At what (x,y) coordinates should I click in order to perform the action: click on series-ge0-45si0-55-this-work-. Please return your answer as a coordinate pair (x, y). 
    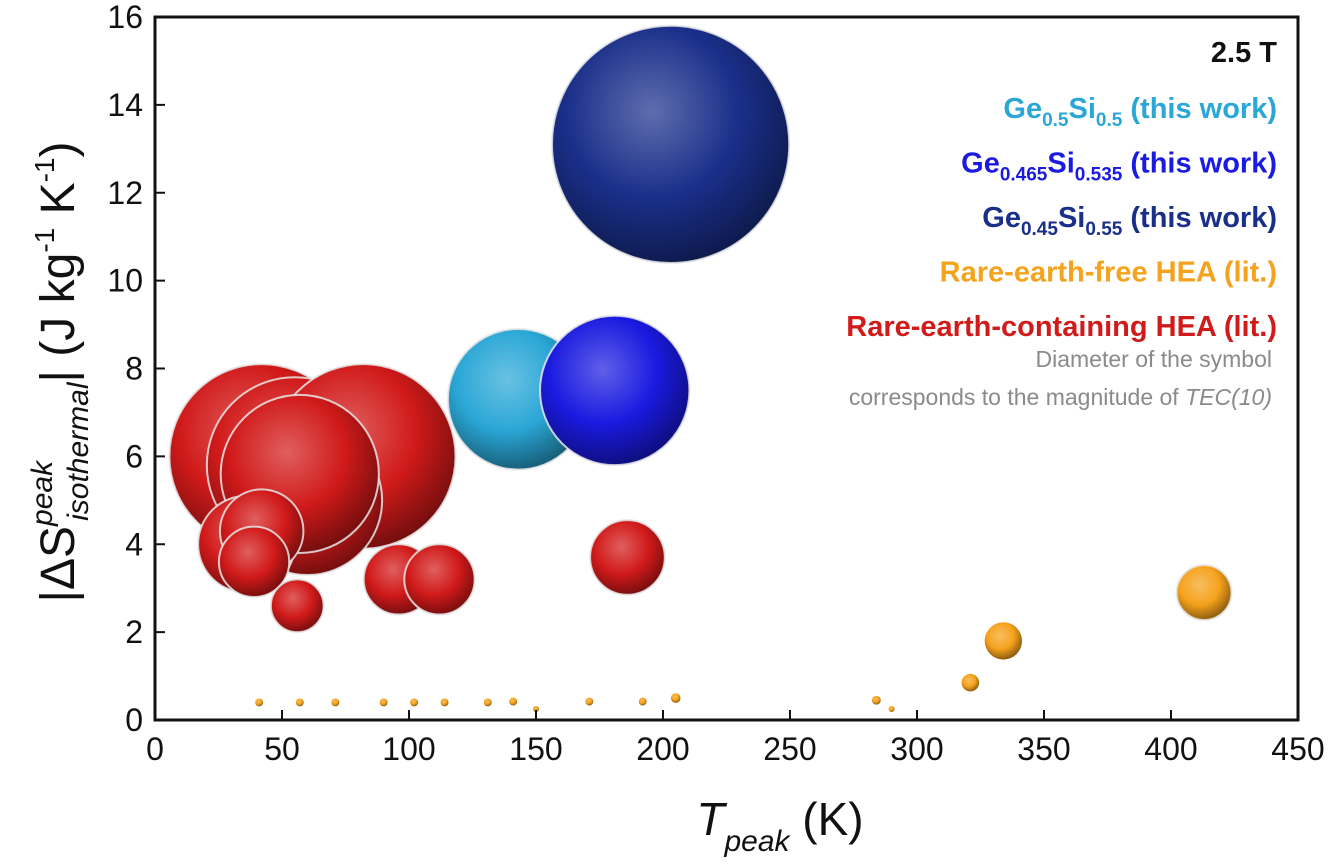
    Looking at the image, I should click on (670, 144).